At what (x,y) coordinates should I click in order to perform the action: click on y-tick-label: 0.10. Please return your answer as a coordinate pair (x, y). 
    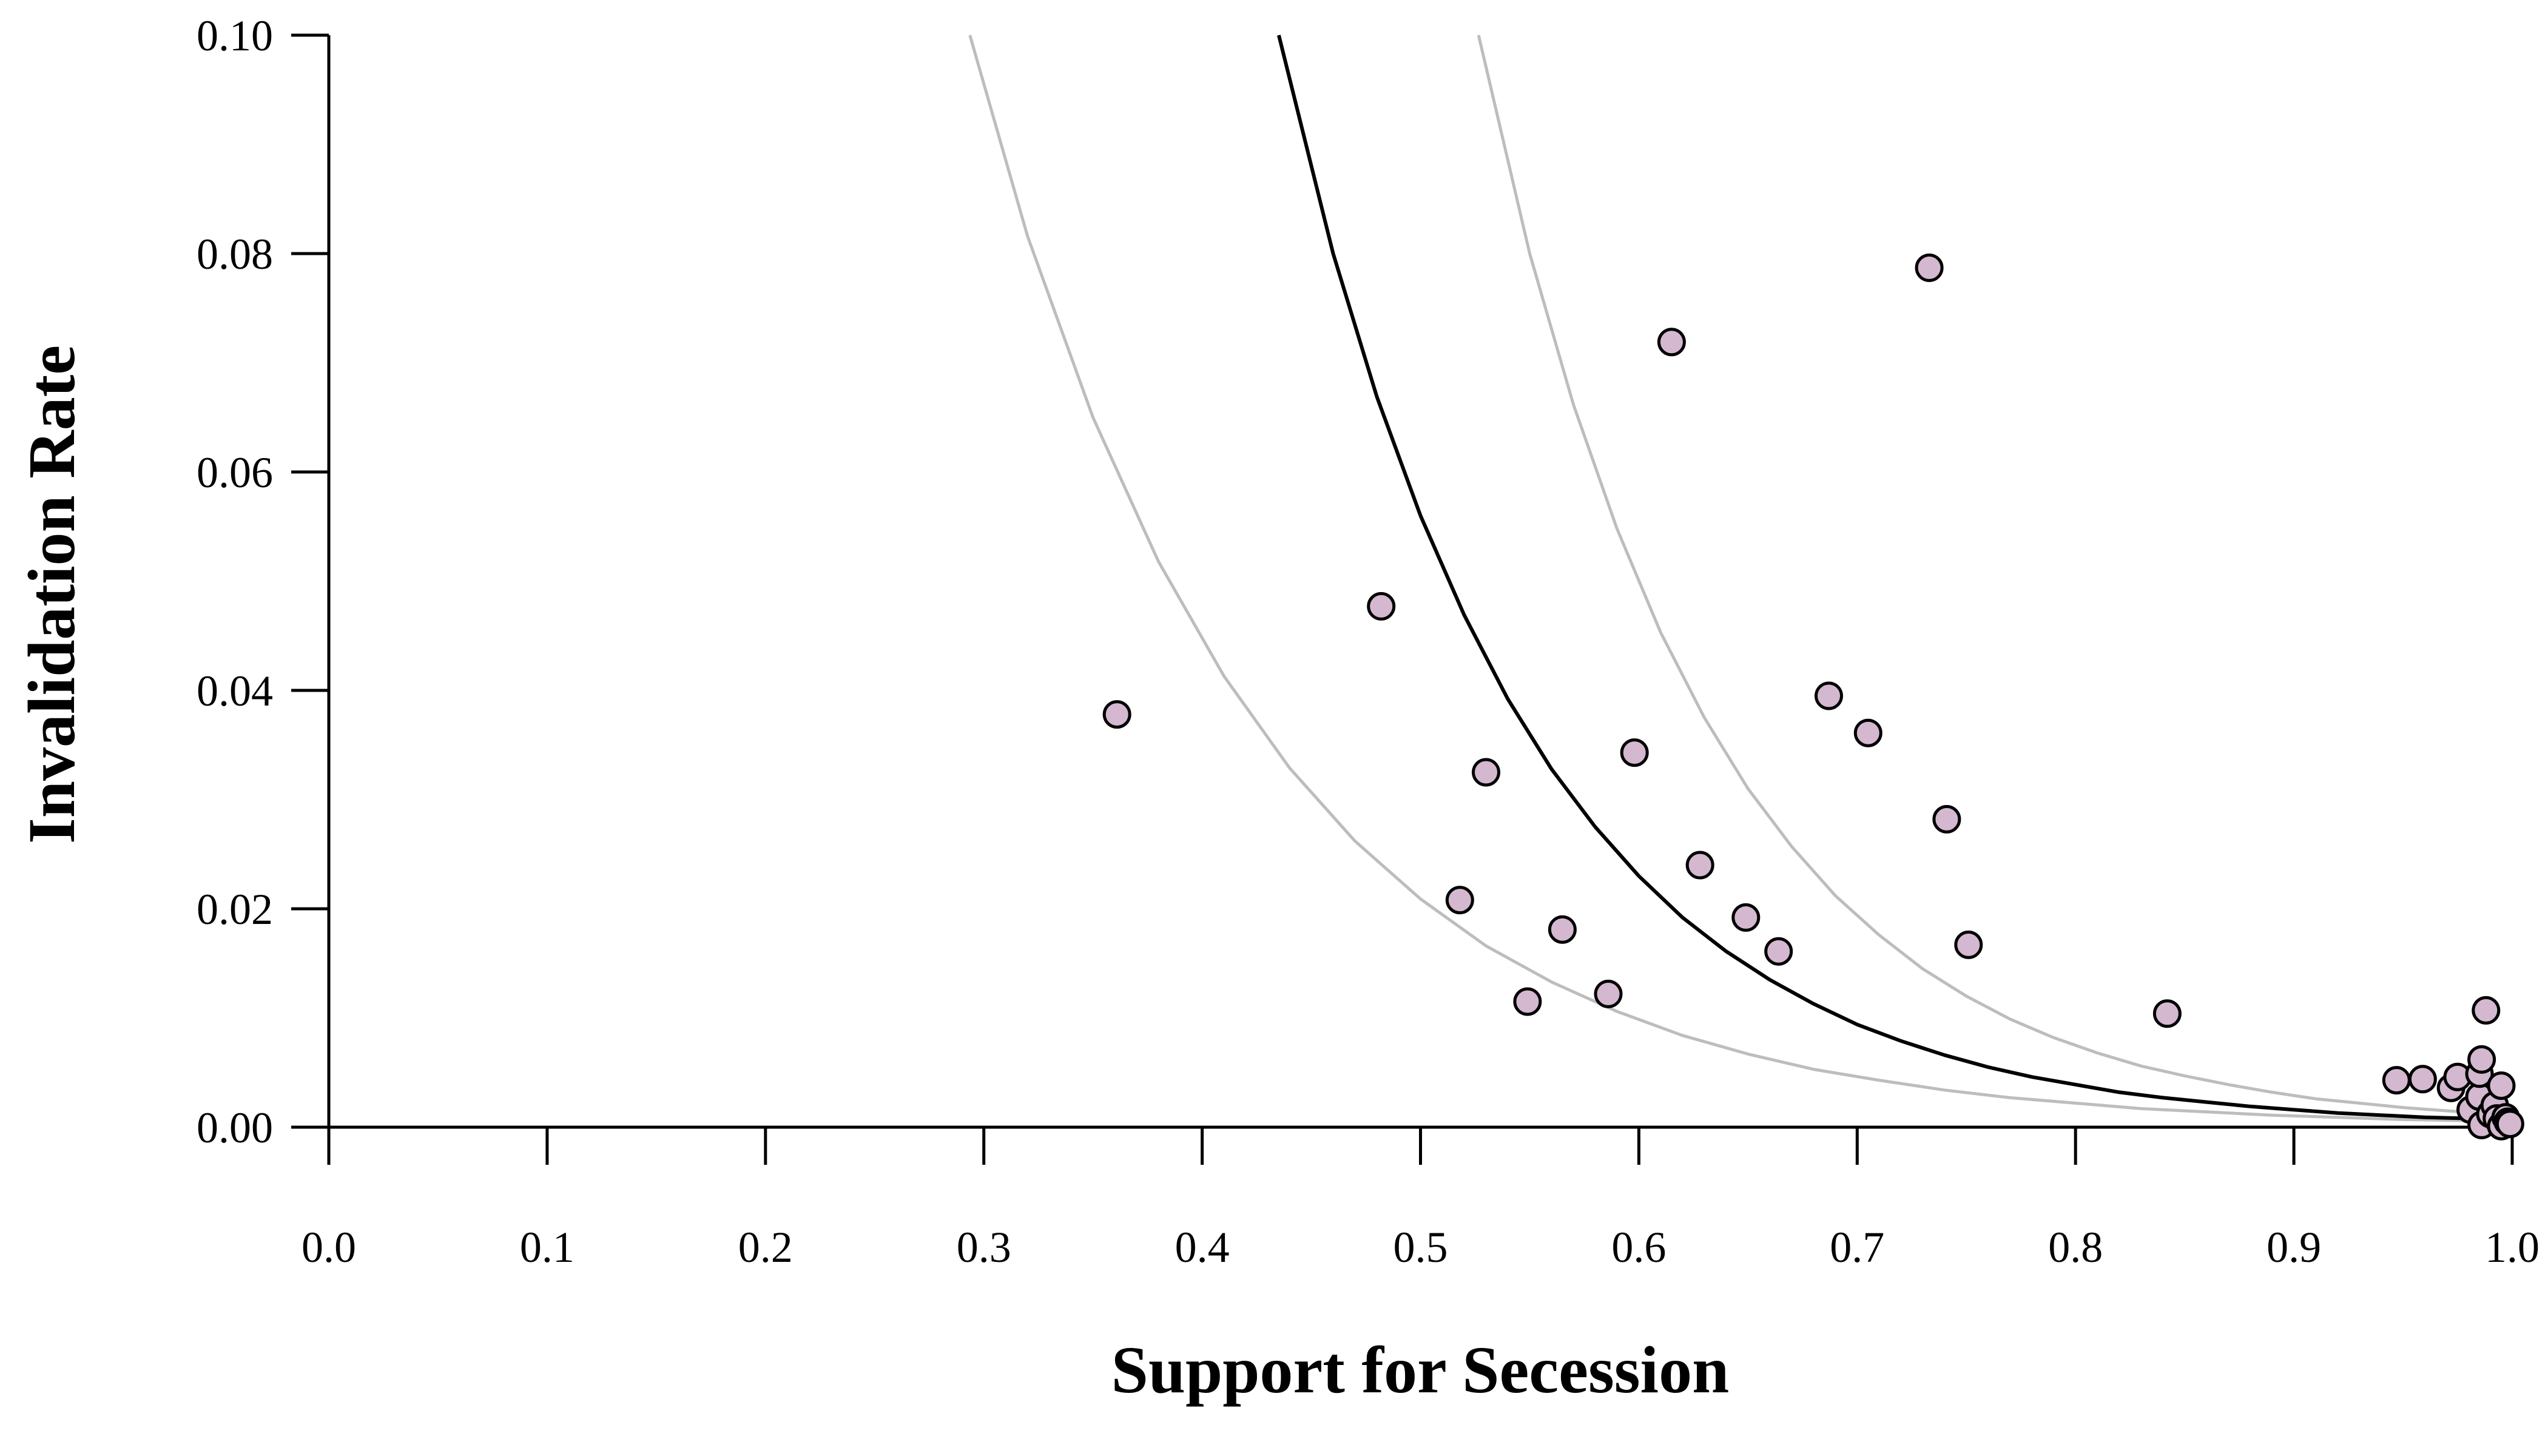
    Looking at the image, I should click on (235, 36).